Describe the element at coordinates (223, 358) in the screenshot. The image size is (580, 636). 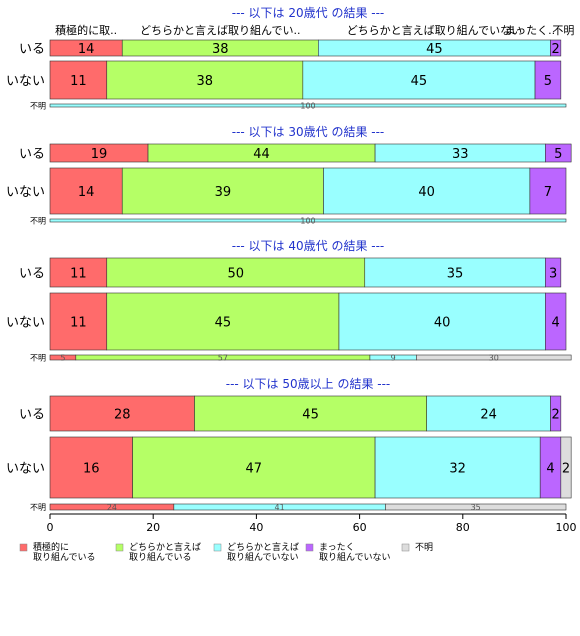
I see `data-label: 57` at that location.